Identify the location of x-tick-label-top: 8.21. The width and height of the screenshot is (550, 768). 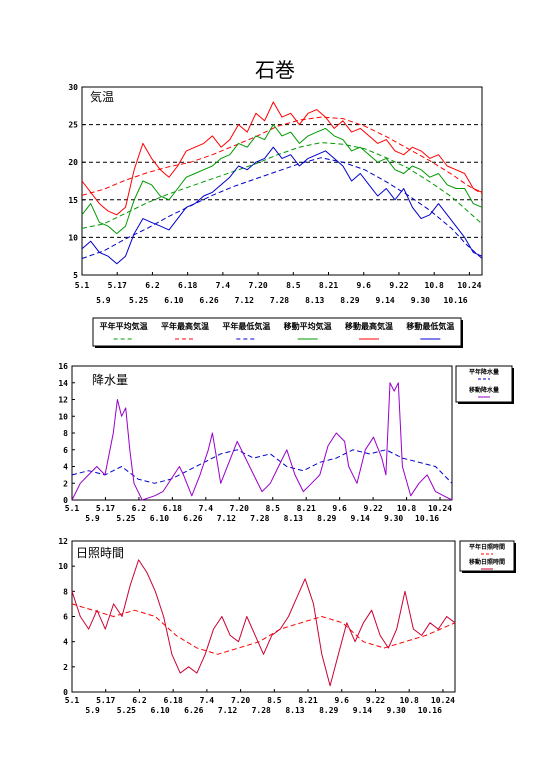
(307, 700).